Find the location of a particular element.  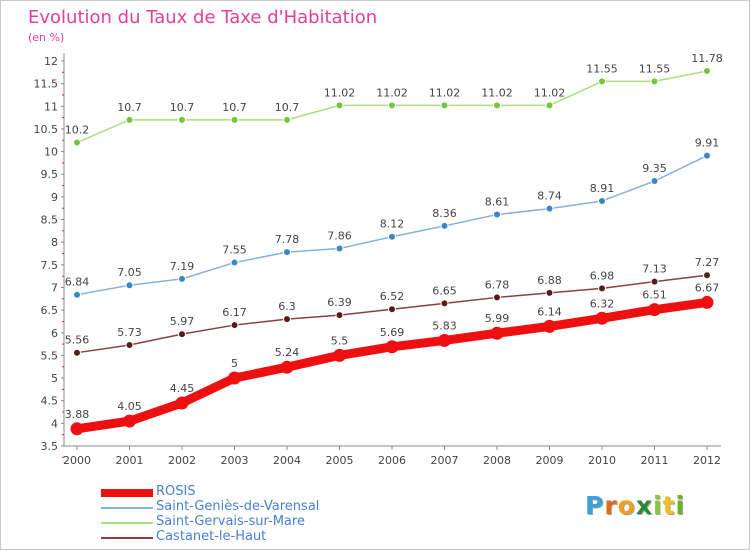

y-tick-label: 4 is located at coordinates (54, 423).